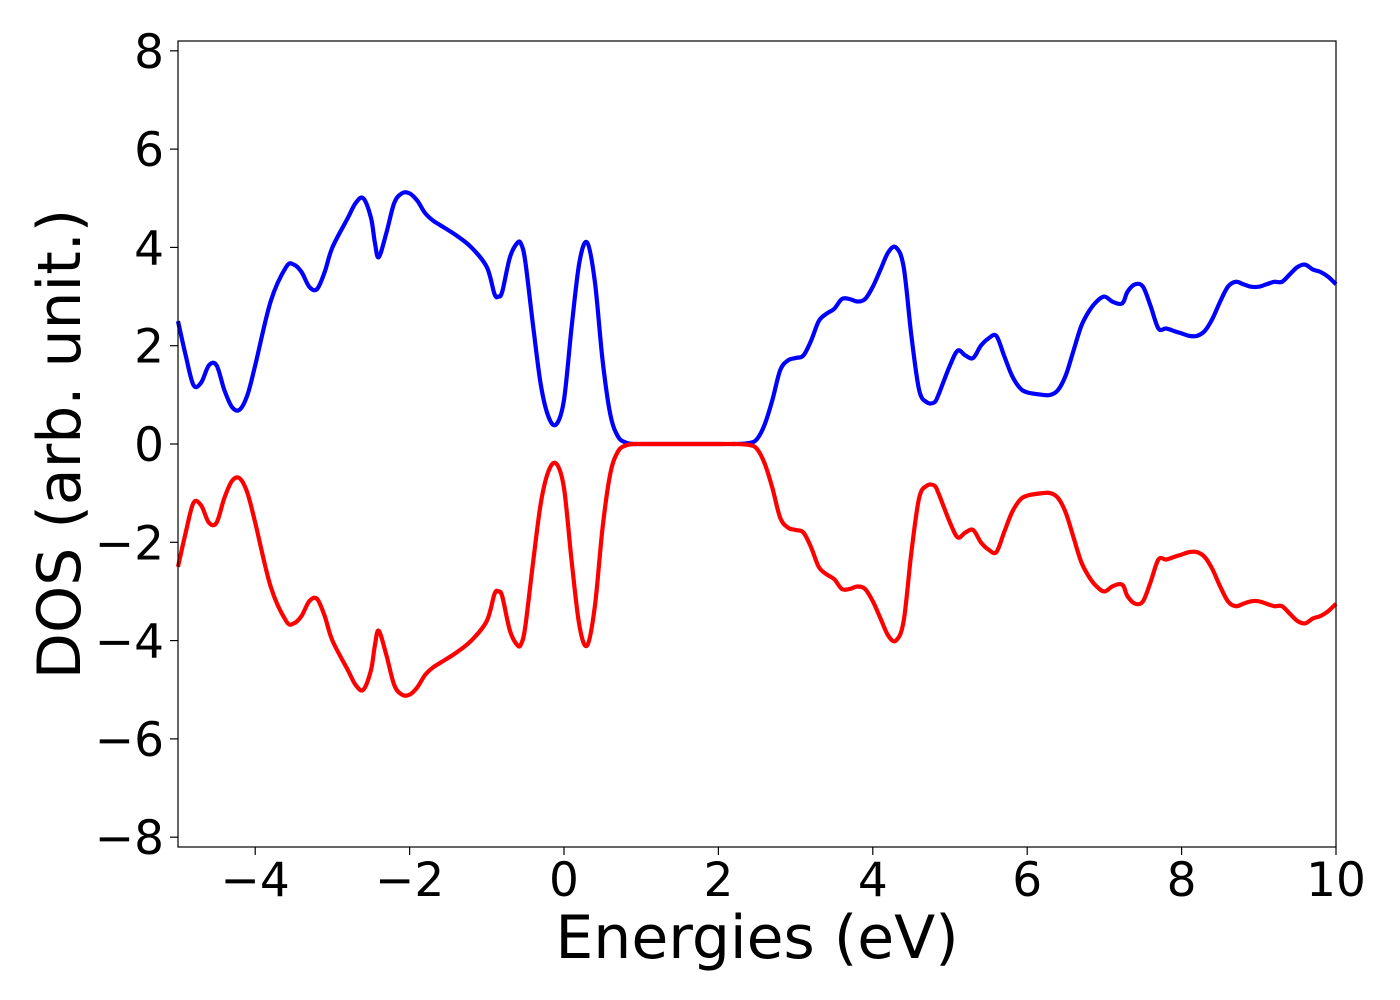  What do you see at coordinates (149, 445) in the screenshot?
I see `y-tick-label: 0` at bounding box center [149, 445].